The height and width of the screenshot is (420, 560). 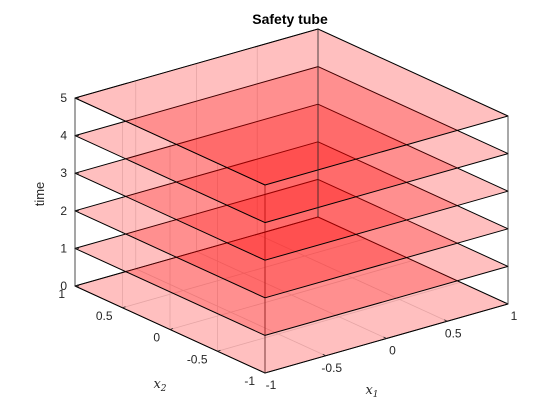 I want to click on time-tick-label: 1, so click(x=63, y=248).